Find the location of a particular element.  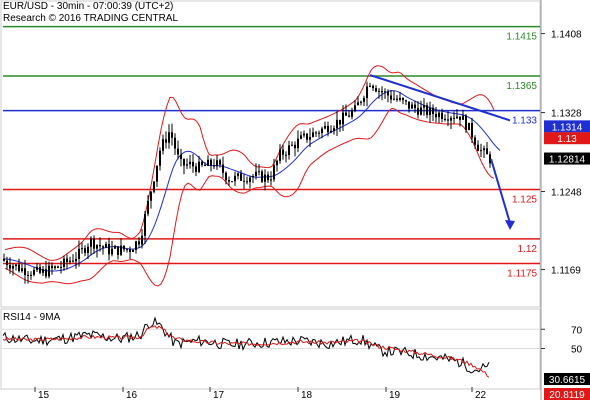

rsi-value-label: 20.8119 is located at coordinates (567, 395).